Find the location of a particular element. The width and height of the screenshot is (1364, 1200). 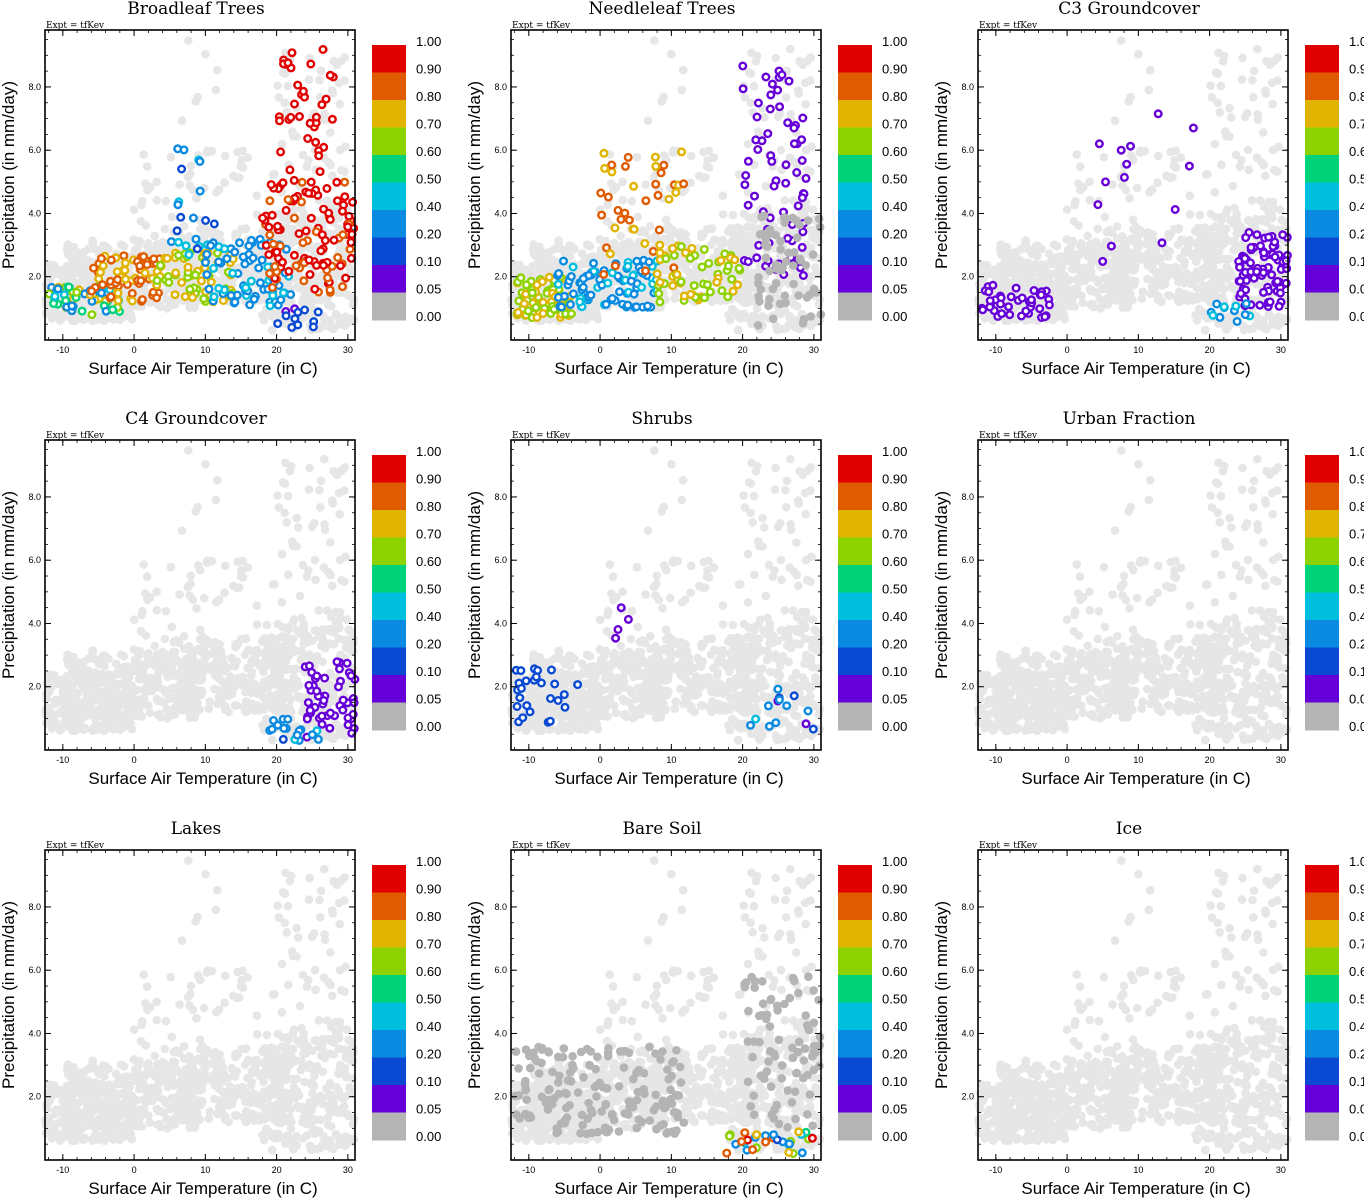

x-tick-label: 10 is located at coordinates (205, 350).